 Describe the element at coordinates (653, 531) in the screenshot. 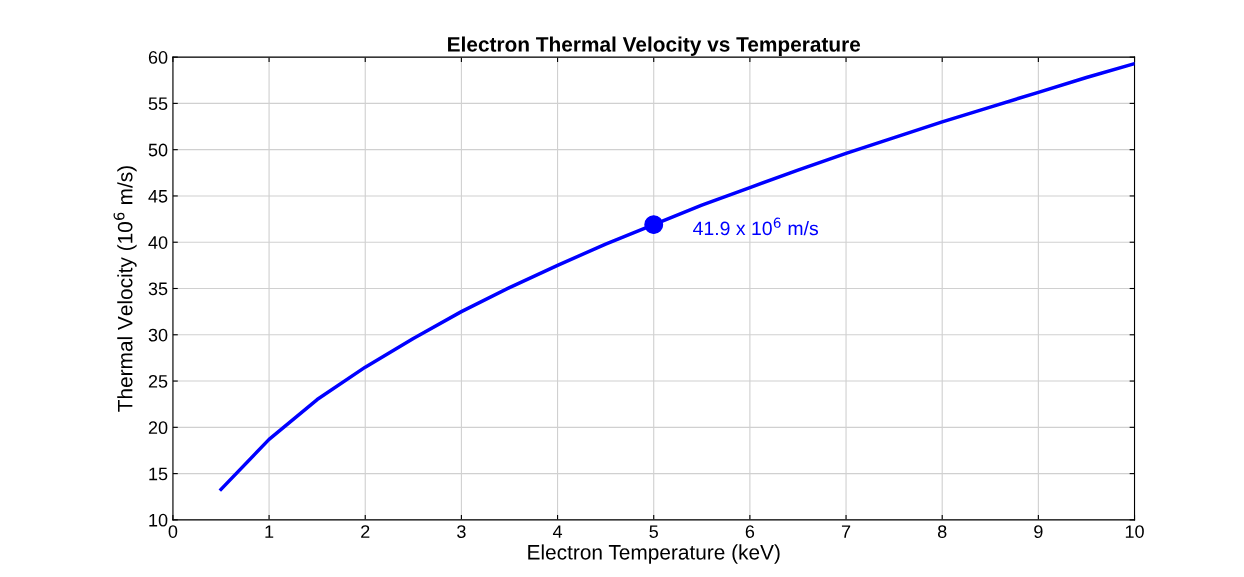

I see `x-tick-label: 5` at that location.